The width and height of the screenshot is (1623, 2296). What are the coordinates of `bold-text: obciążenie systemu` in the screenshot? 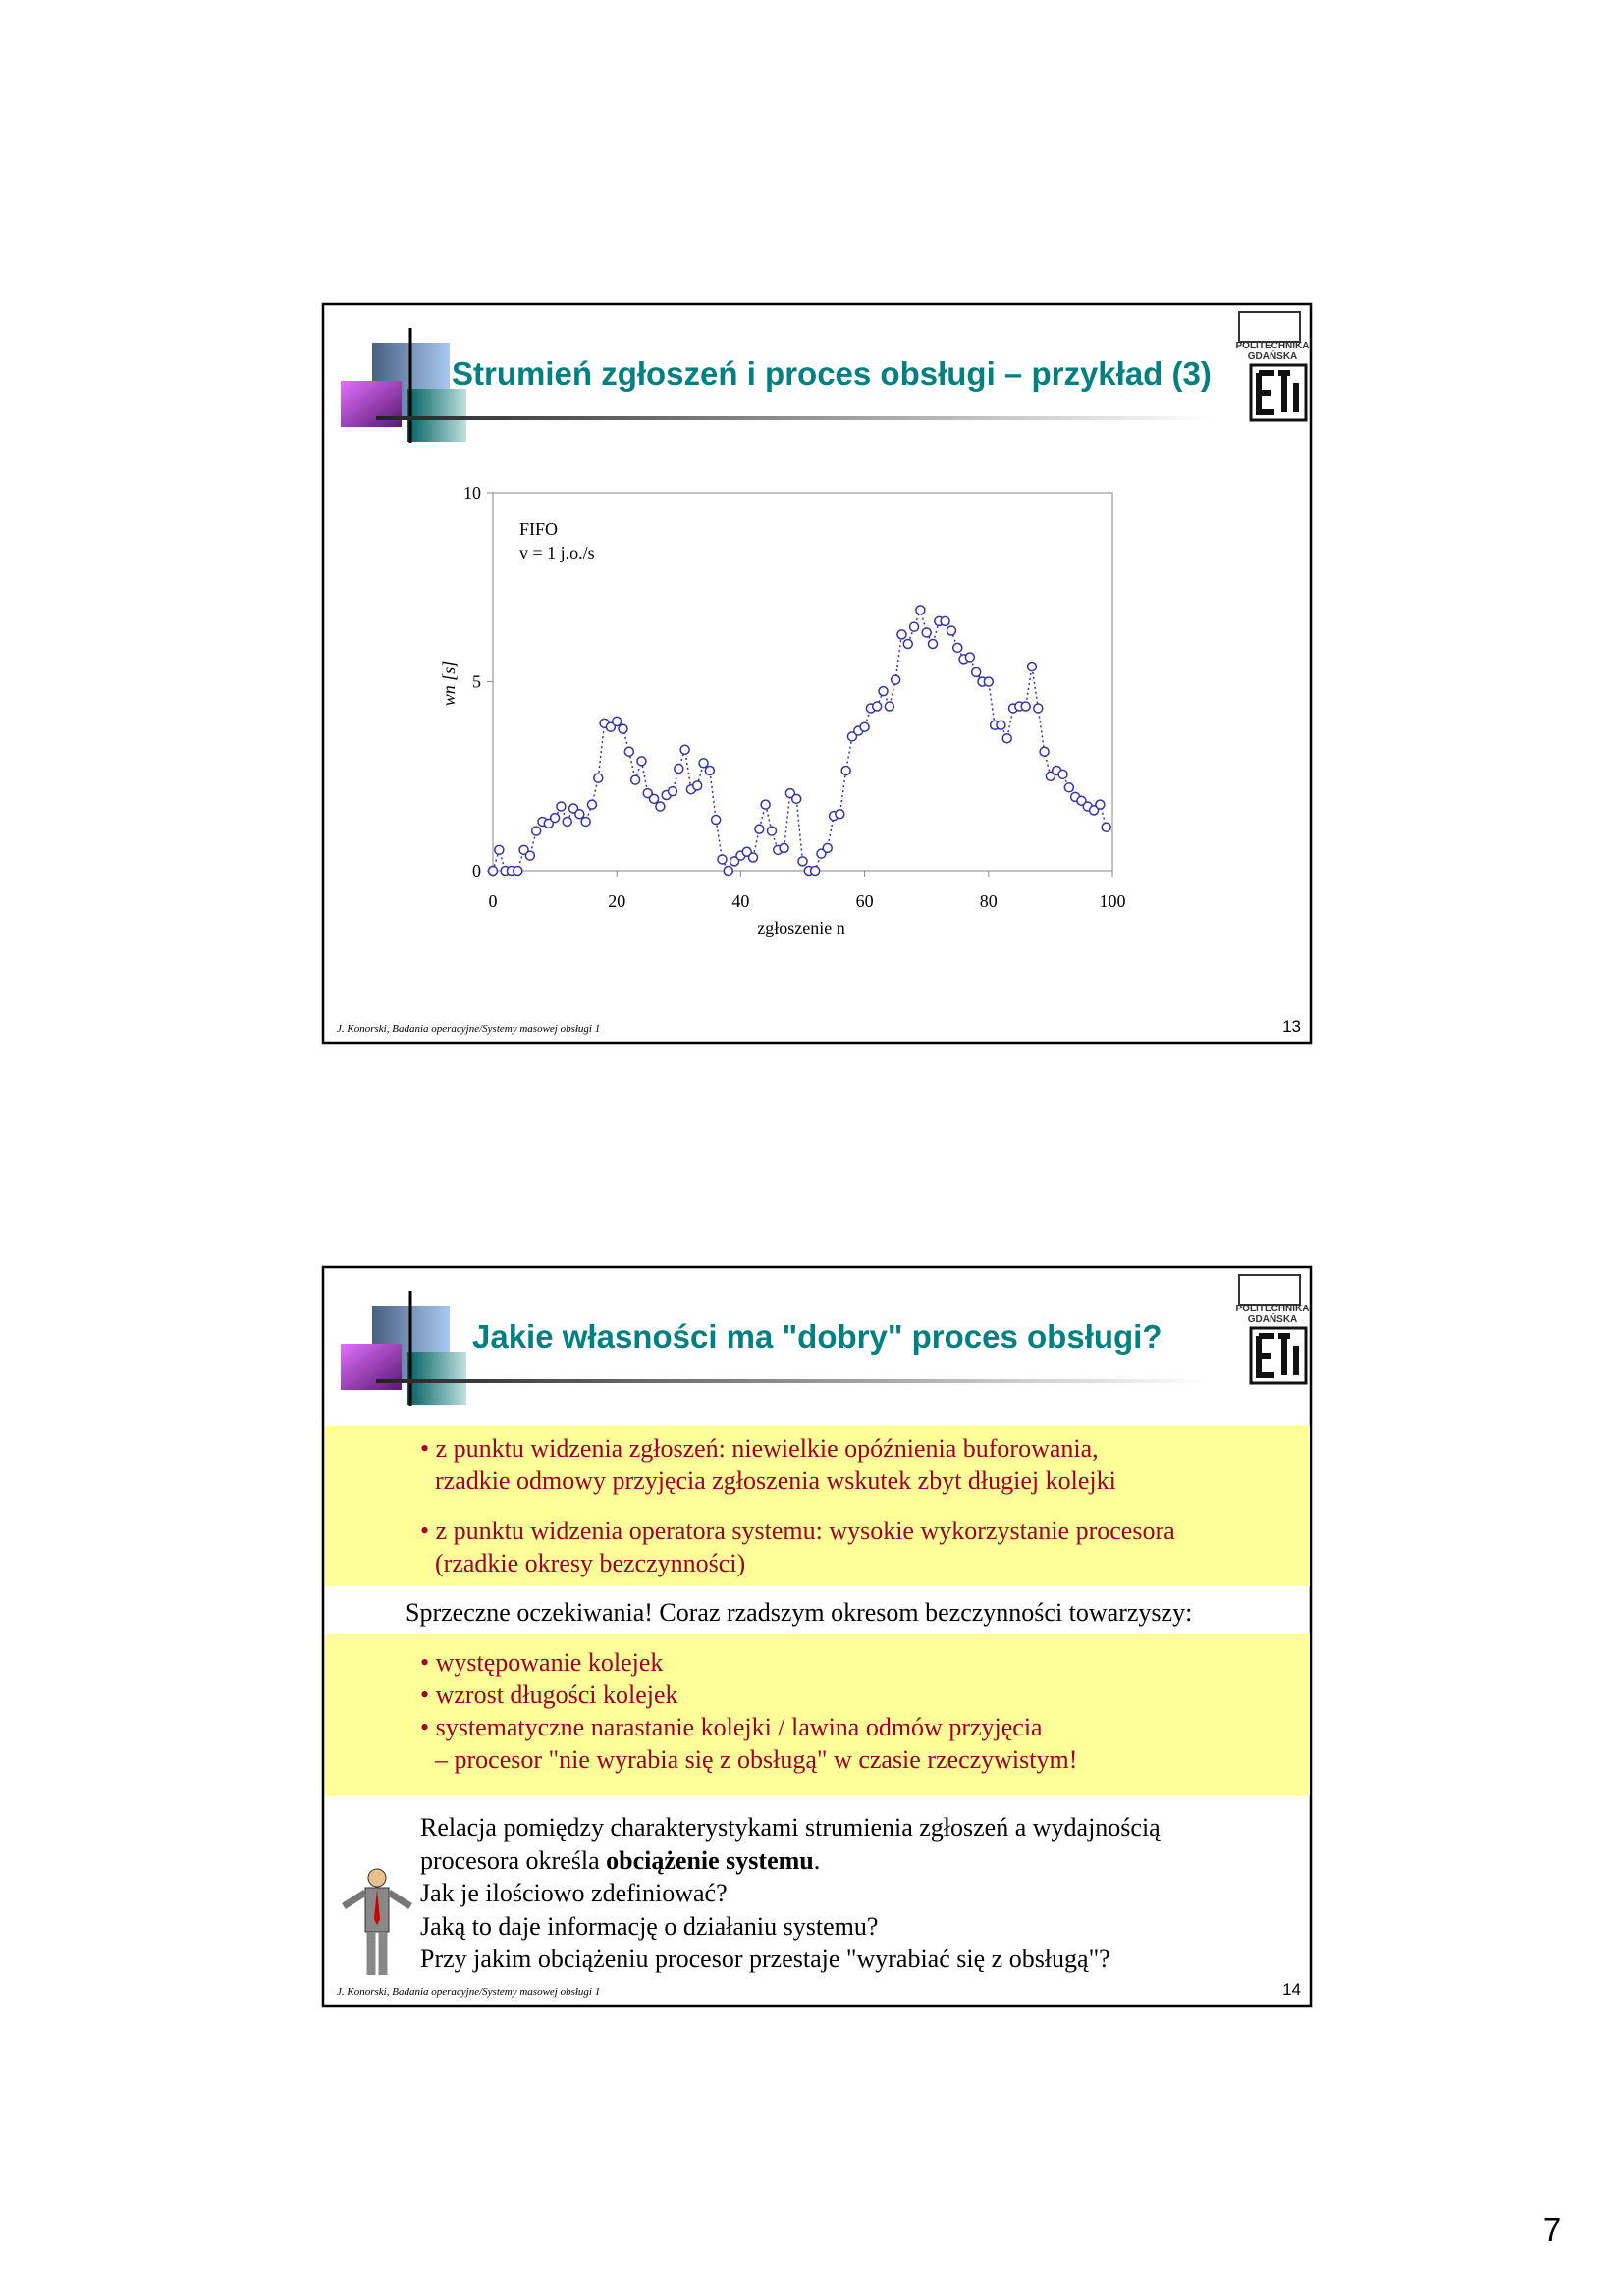 It's located at (710, 1860).